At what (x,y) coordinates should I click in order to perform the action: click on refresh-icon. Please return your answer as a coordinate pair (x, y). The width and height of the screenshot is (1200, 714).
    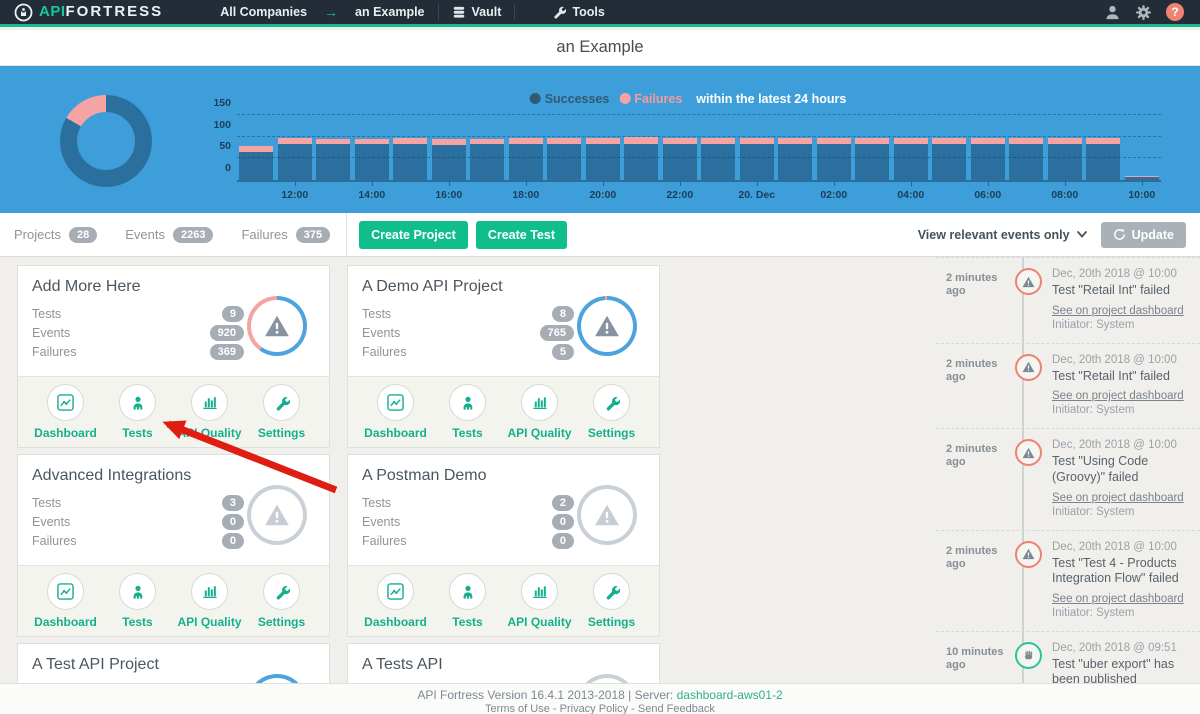
    Looking at the image, I should click on (1119, 234).